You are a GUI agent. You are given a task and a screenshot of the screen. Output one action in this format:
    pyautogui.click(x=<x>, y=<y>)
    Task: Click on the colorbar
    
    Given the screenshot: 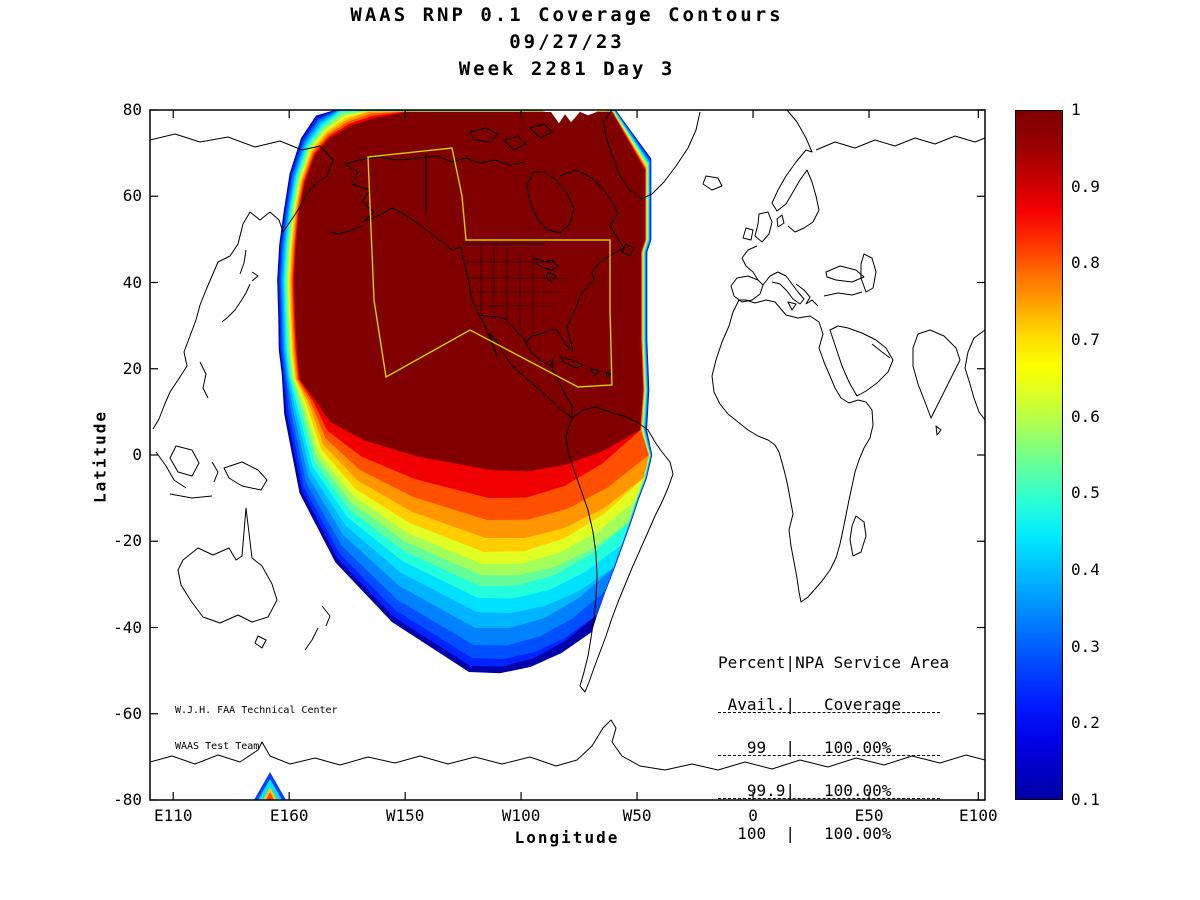 What is the action you would take?
    pyautogui.click(x=1039, y=455)
    